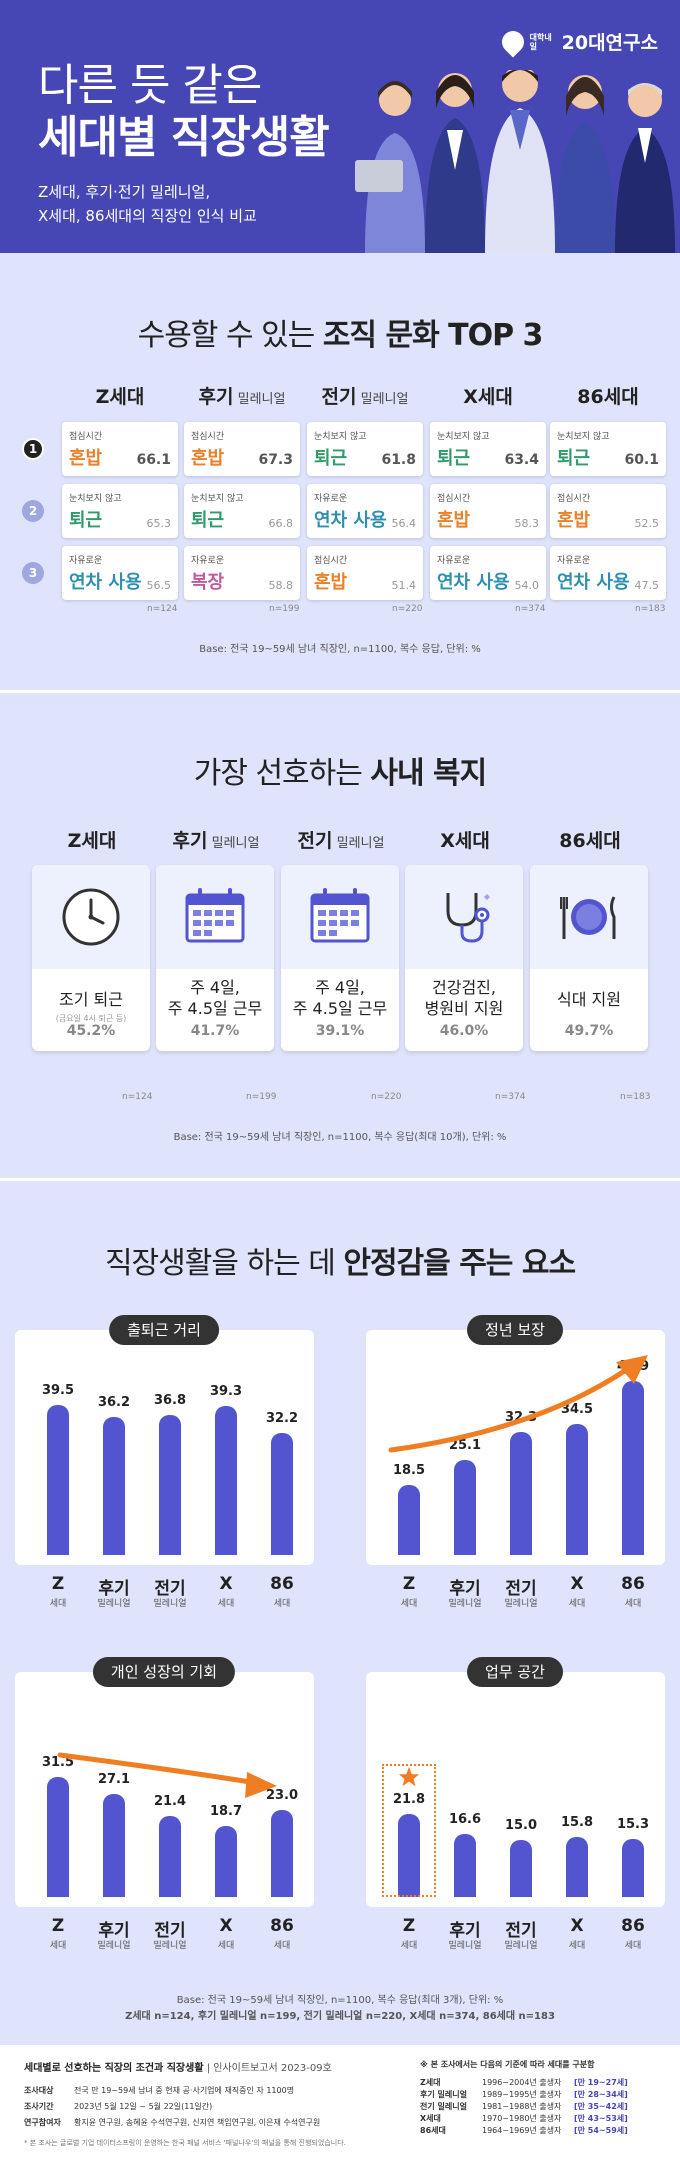 This screenshot has width=680, height=2163. Describe the element at coordinates (589, 917) in the screenshot. I see `meal-icon` at that location.